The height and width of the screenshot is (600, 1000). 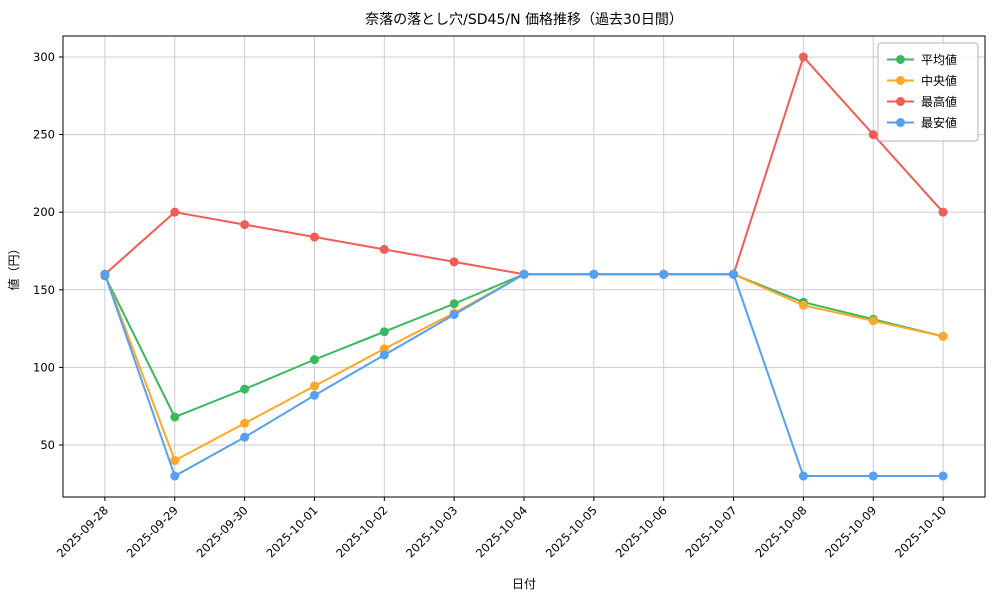 What do you see at coordinates (928, 92) in the screenshot?
I see `legend-box` at bounding box center [928, 92].